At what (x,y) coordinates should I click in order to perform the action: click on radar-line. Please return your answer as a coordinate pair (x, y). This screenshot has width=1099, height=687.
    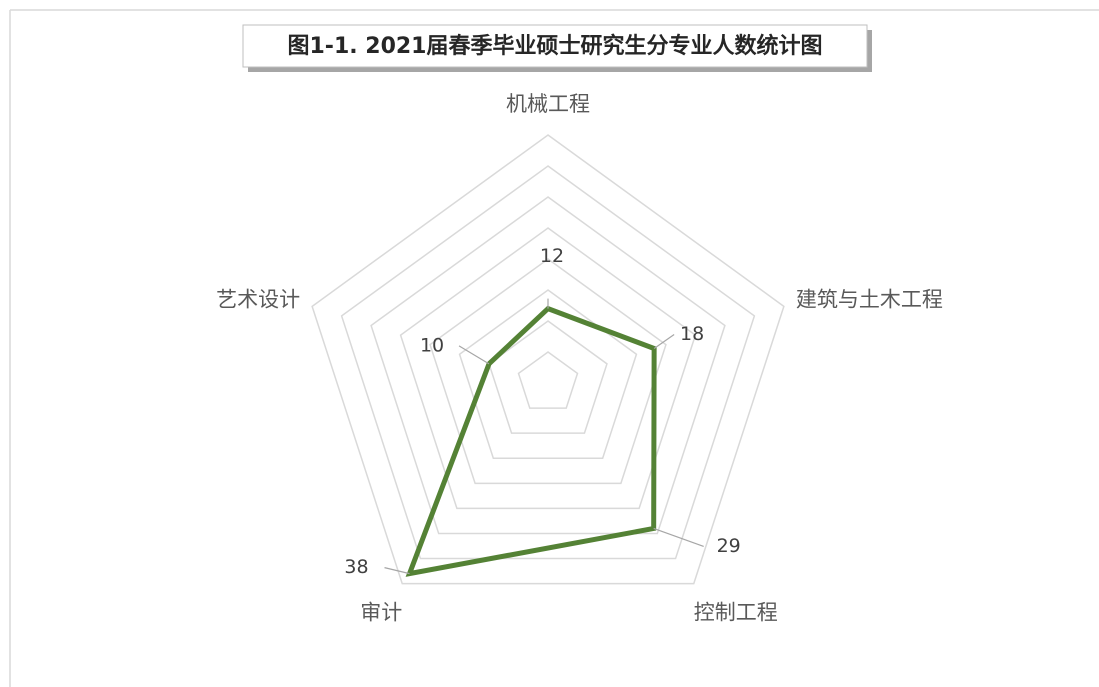
    Looking at the image, I should click on (531, 441).